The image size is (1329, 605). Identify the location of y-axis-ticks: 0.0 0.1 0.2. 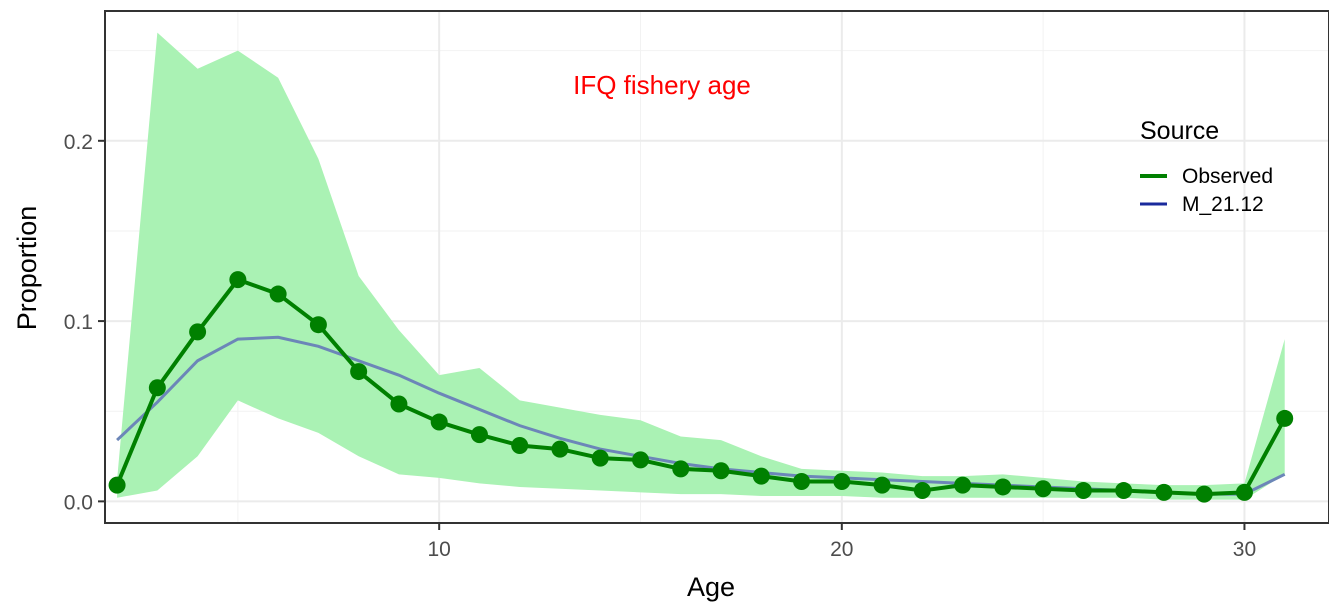
(84, 322).